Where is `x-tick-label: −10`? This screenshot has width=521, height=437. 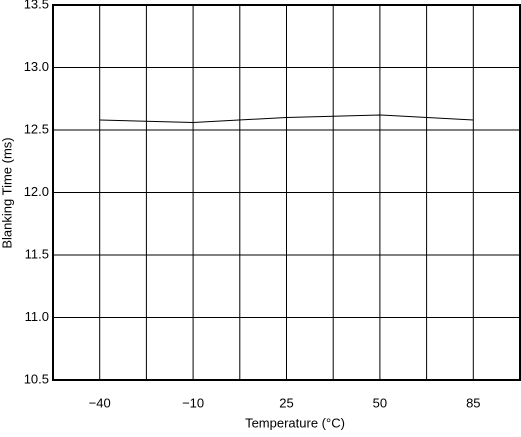
x-tick-label: −10 is located at coordinates (193, 402).